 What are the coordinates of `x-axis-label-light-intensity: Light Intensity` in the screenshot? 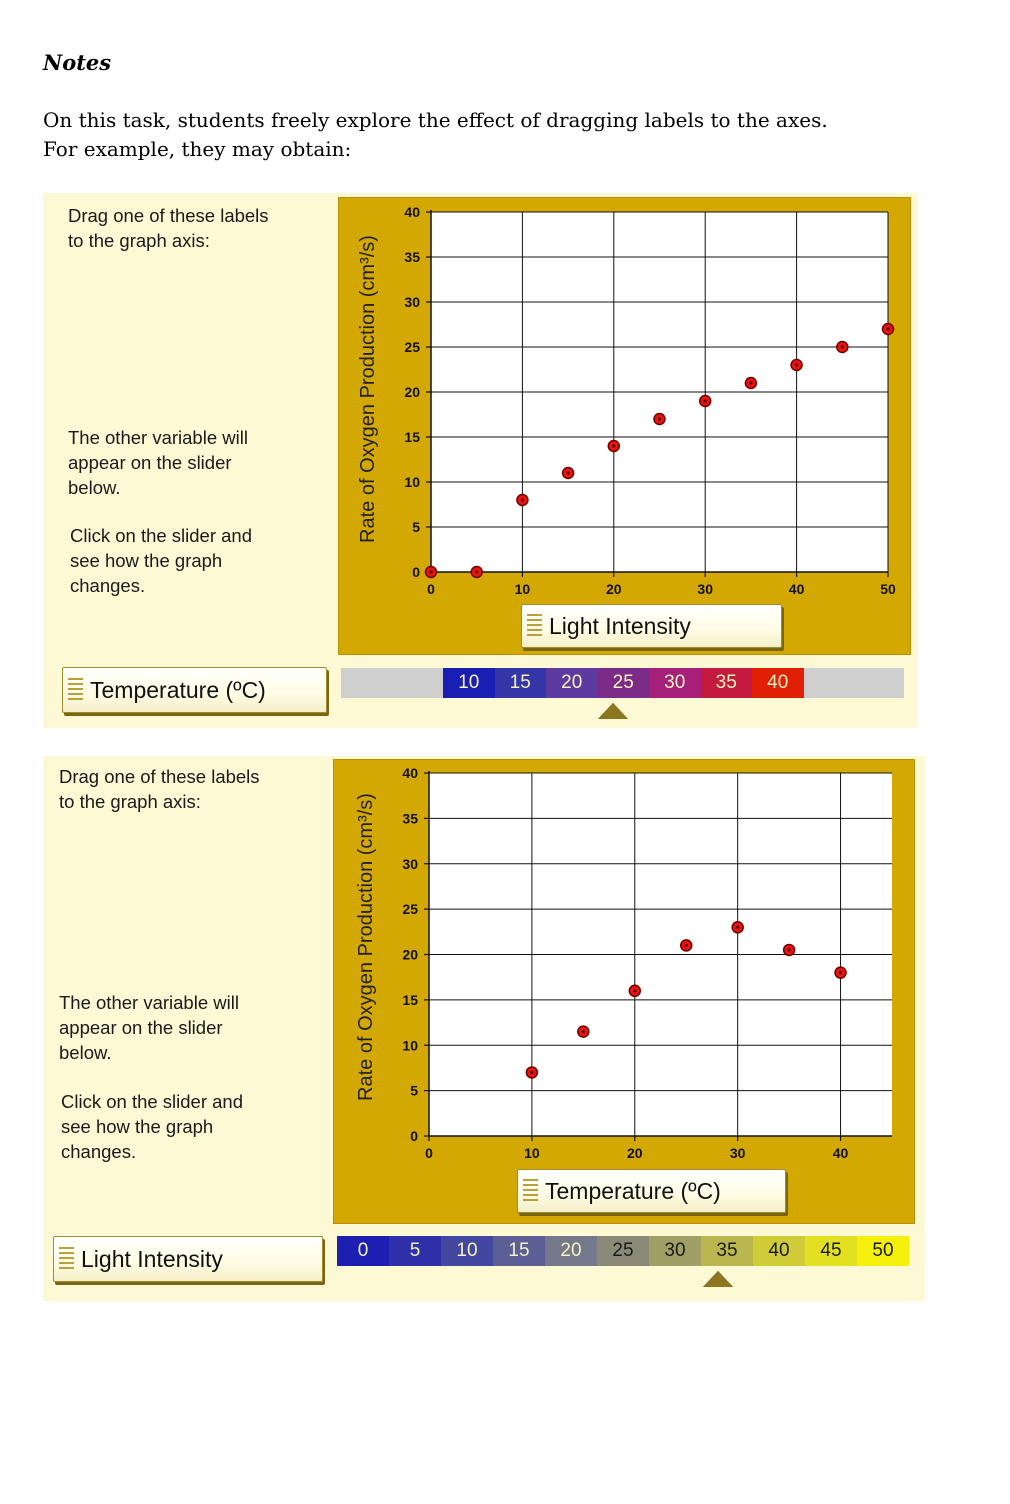 It's located at (651, 626).